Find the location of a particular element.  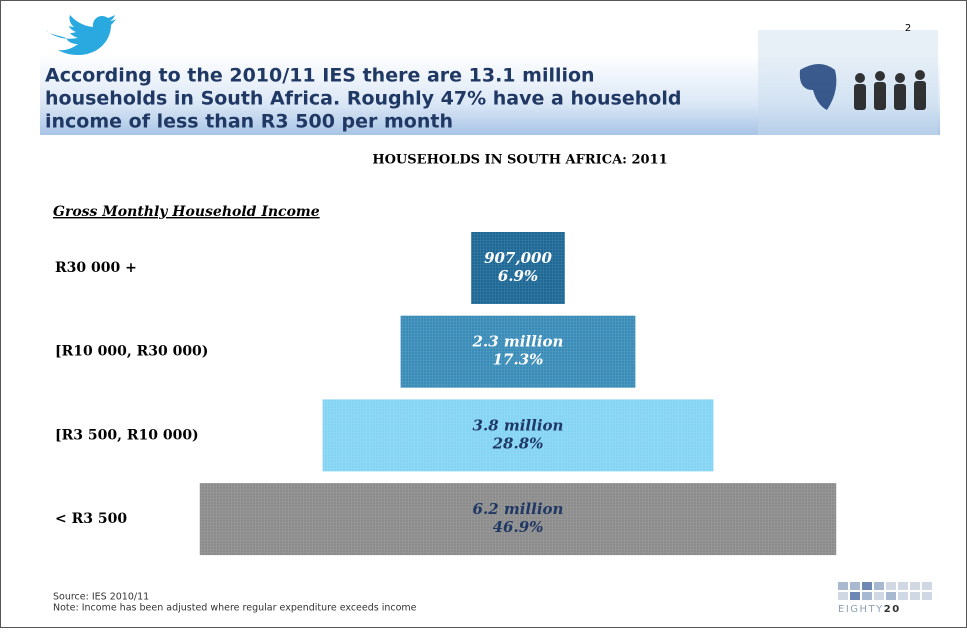

household-label: 2.3 million is located at coordinates (518, 342).